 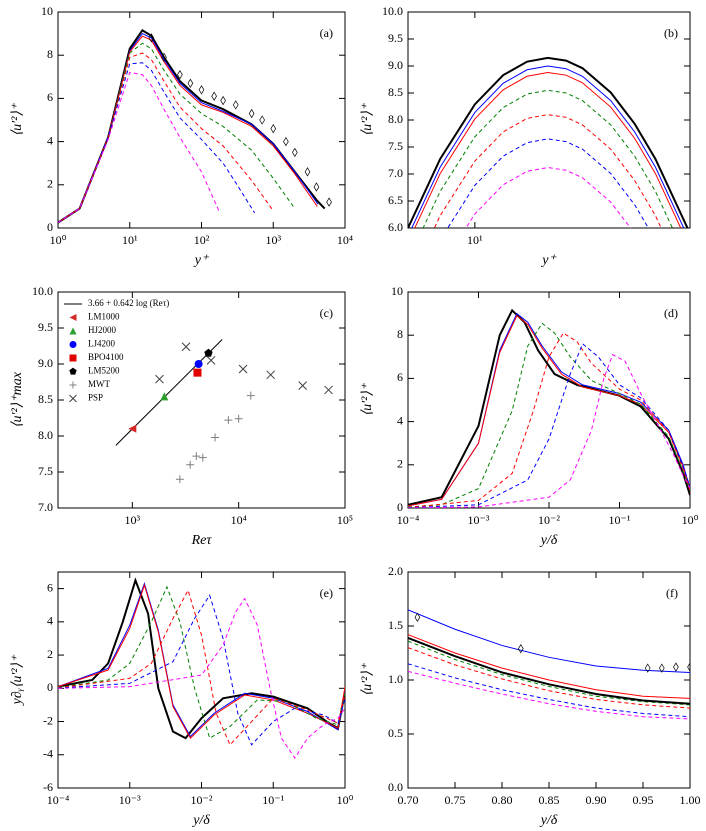 What do you see at coordinates (45, 399) in the screenshot?
I see `y-tick-label: 8.5` at bounding box center [45, 399].